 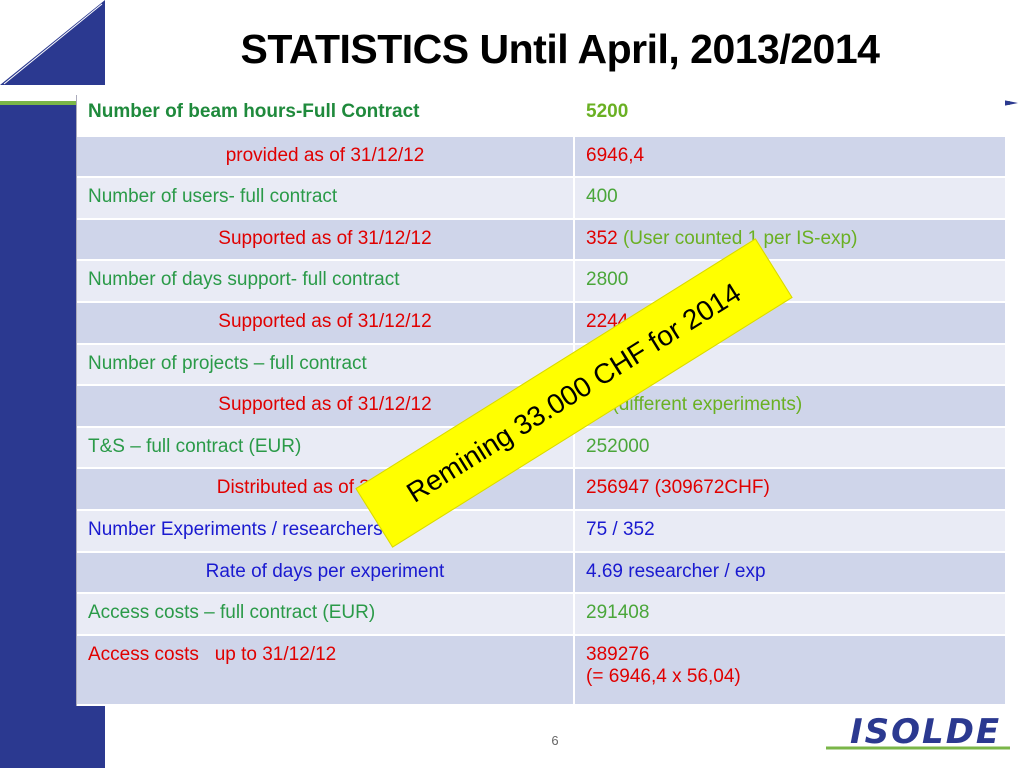 I want to click on cell-text: 291408, so click(x=618, y=613).